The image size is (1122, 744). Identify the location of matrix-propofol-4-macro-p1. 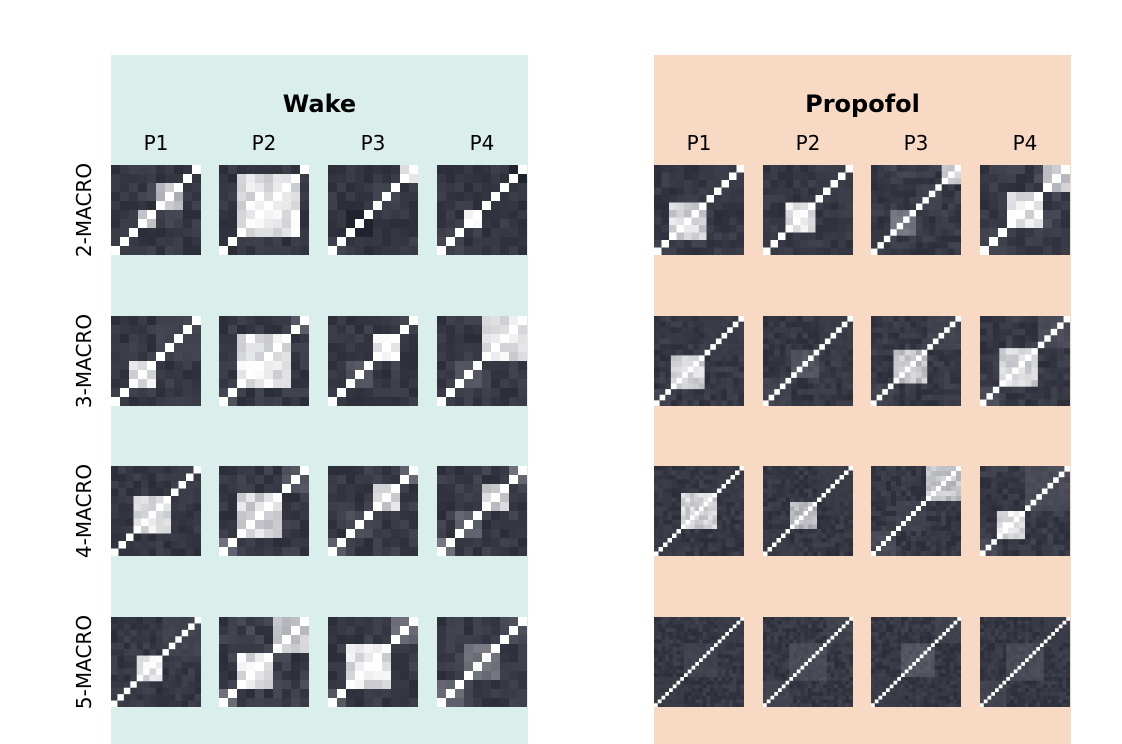
(699, 511).